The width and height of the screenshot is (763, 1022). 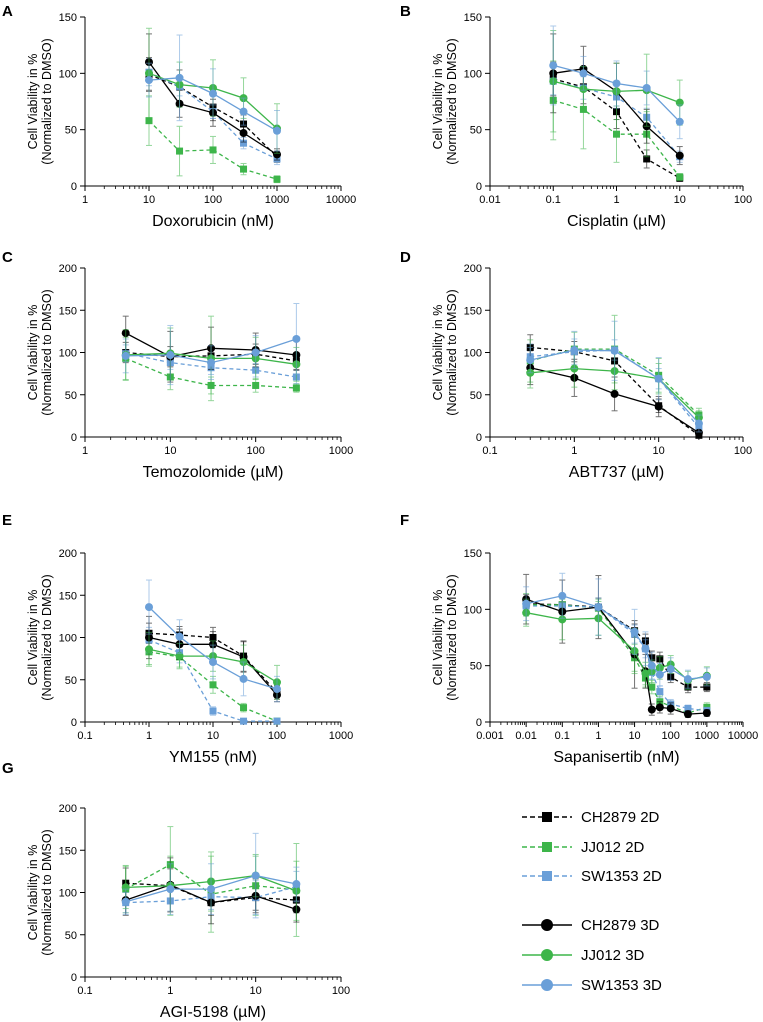 I want to click on x-axis-label: YM155 (nM), so click(x=213, y=757).